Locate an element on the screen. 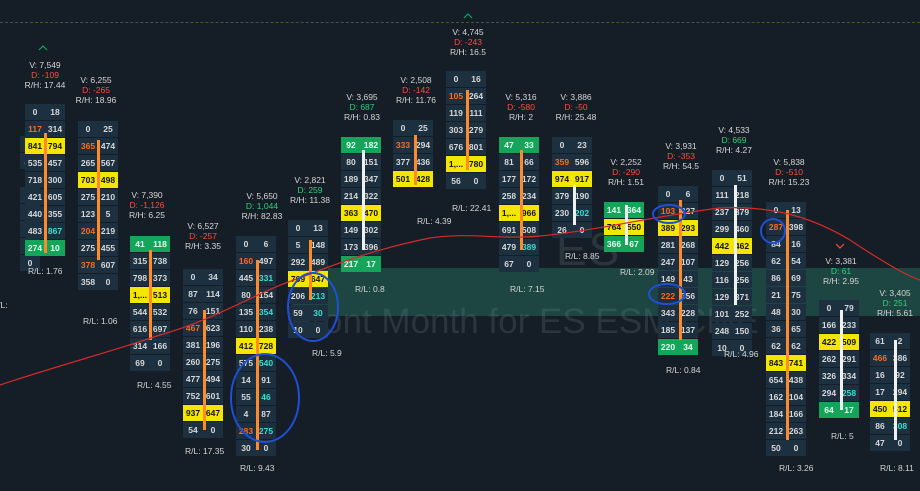  delta-stat: D: -265 is located at coordinates (96, 90).